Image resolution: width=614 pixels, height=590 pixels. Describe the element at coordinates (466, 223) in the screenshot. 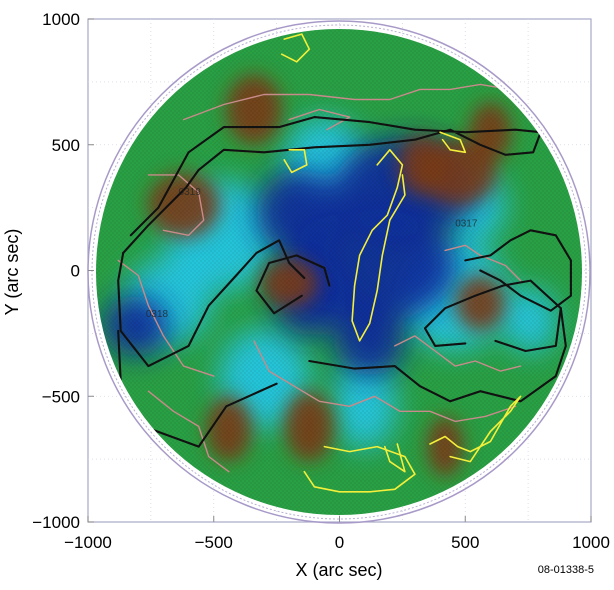

I see `active-region-label: 0317` at that location.